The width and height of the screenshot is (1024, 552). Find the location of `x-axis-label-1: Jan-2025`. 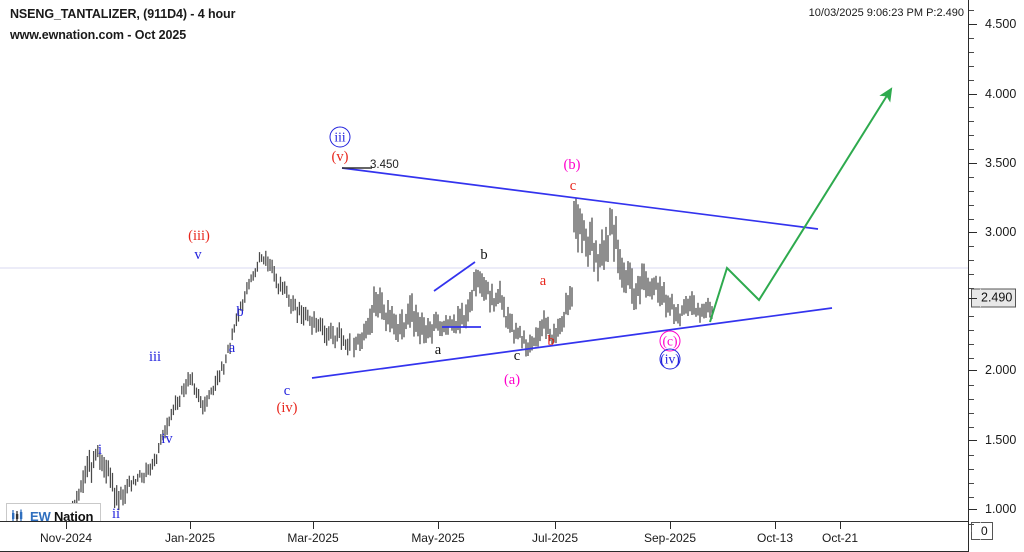

x-axis-label-1: Jan-2025 is located at coordinates (190, 538).